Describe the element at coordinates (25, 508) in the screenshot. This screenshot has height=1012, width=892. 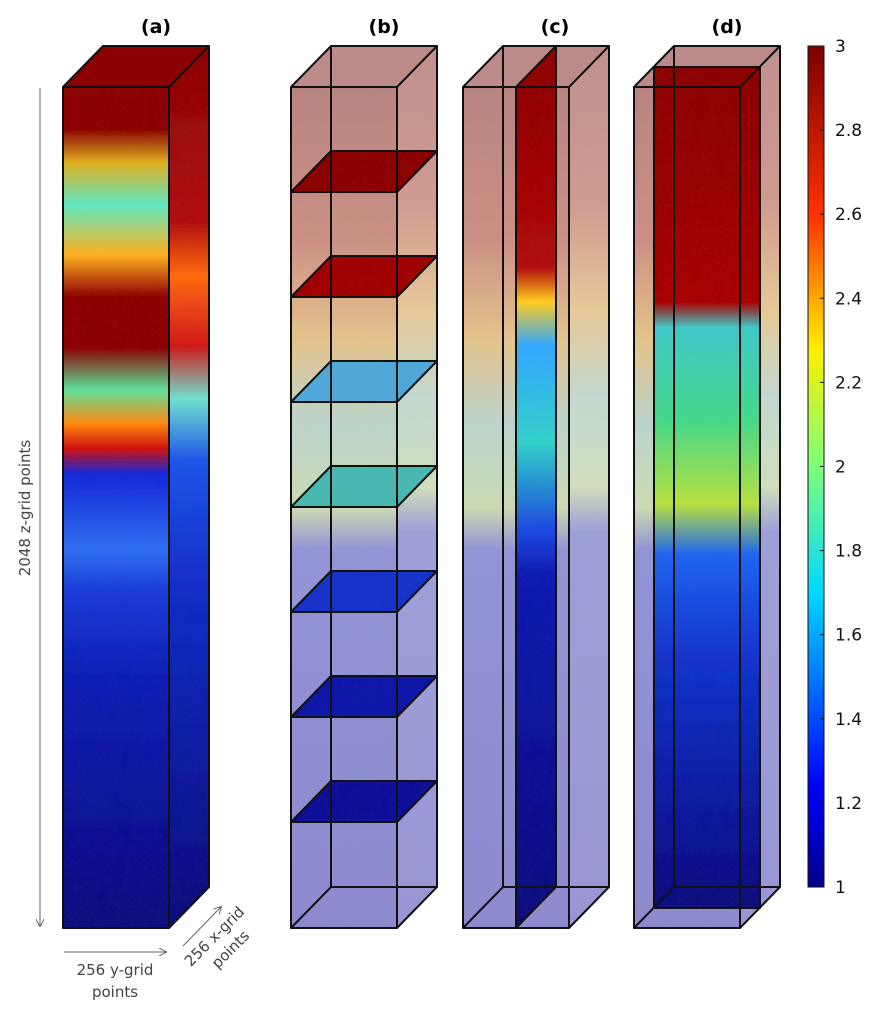
I see `z-axis-label: 2048 z-grid points` at that location.